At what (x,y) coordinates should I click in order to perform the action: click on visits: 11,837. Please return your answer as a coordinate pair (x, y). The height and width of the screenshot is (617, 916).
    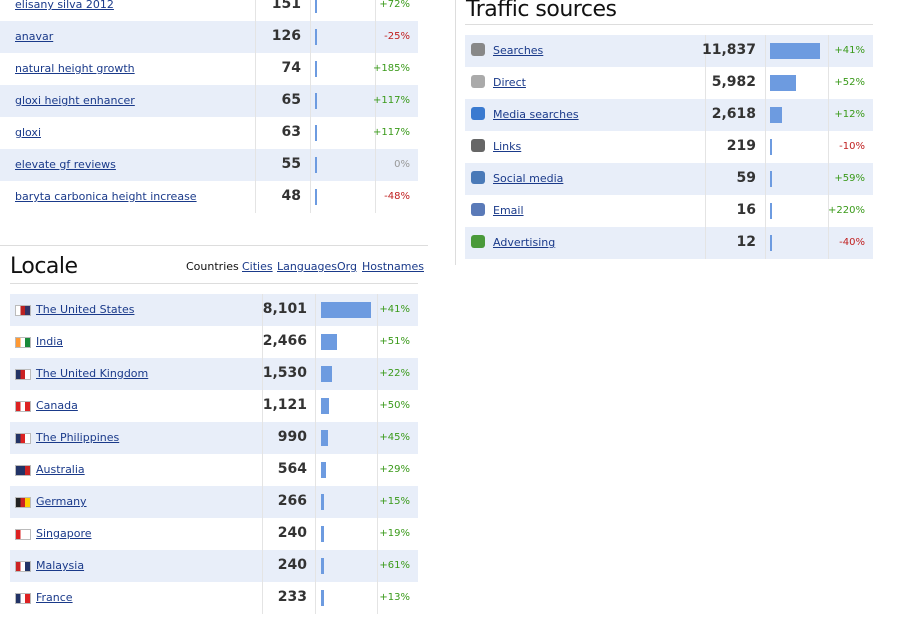
    Looking at the image, I should click on (728, 50).